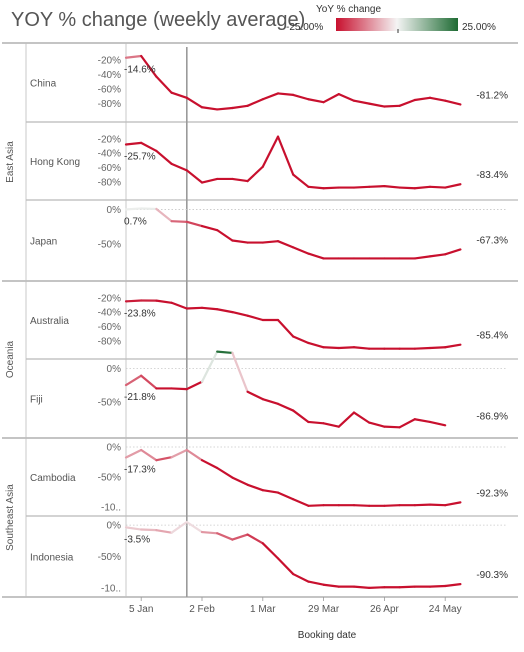  Describe the element at coordinates (135, 221) in the screenshot. I see `start-value-label: 0.7%` at that location.